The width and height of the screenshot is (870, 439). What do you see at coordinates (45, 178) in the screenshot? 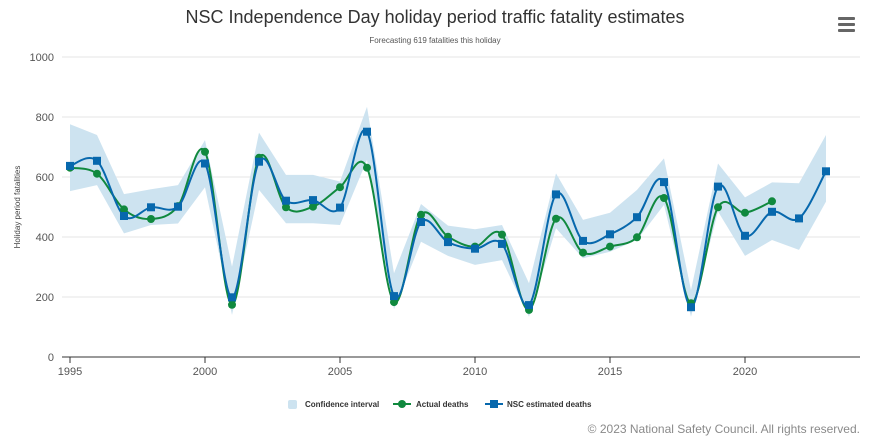
I see `y-tick-label: 600` at bounding box center [45, 178].